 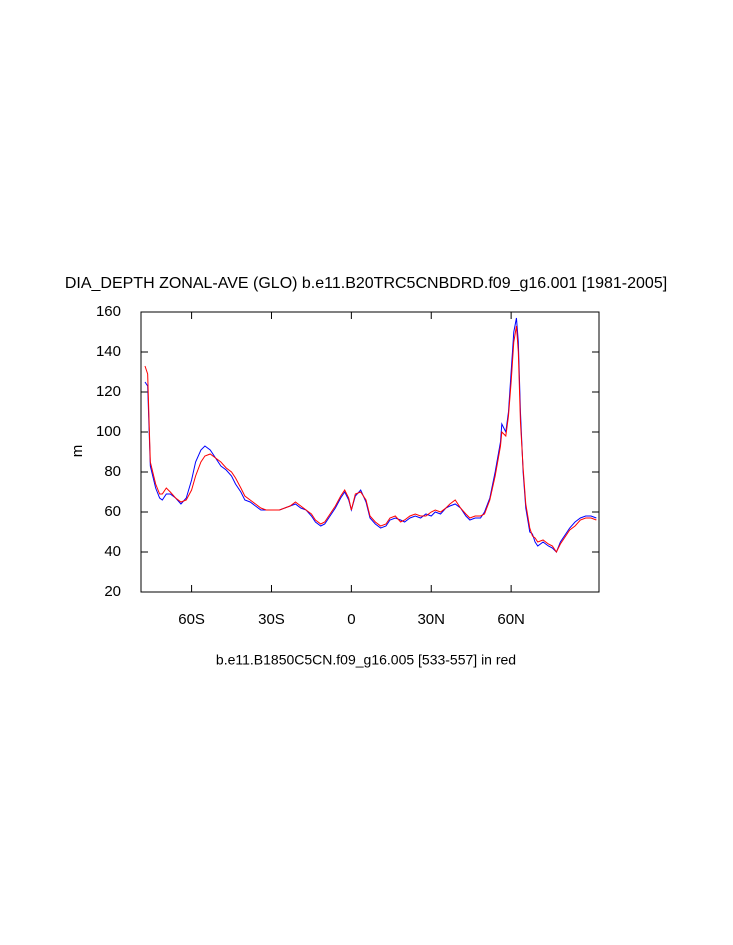 What do you see at coordinates (191, 619) in the screenshot?
I see `x-tick-label: 60S` at bounding box center [191, 619].